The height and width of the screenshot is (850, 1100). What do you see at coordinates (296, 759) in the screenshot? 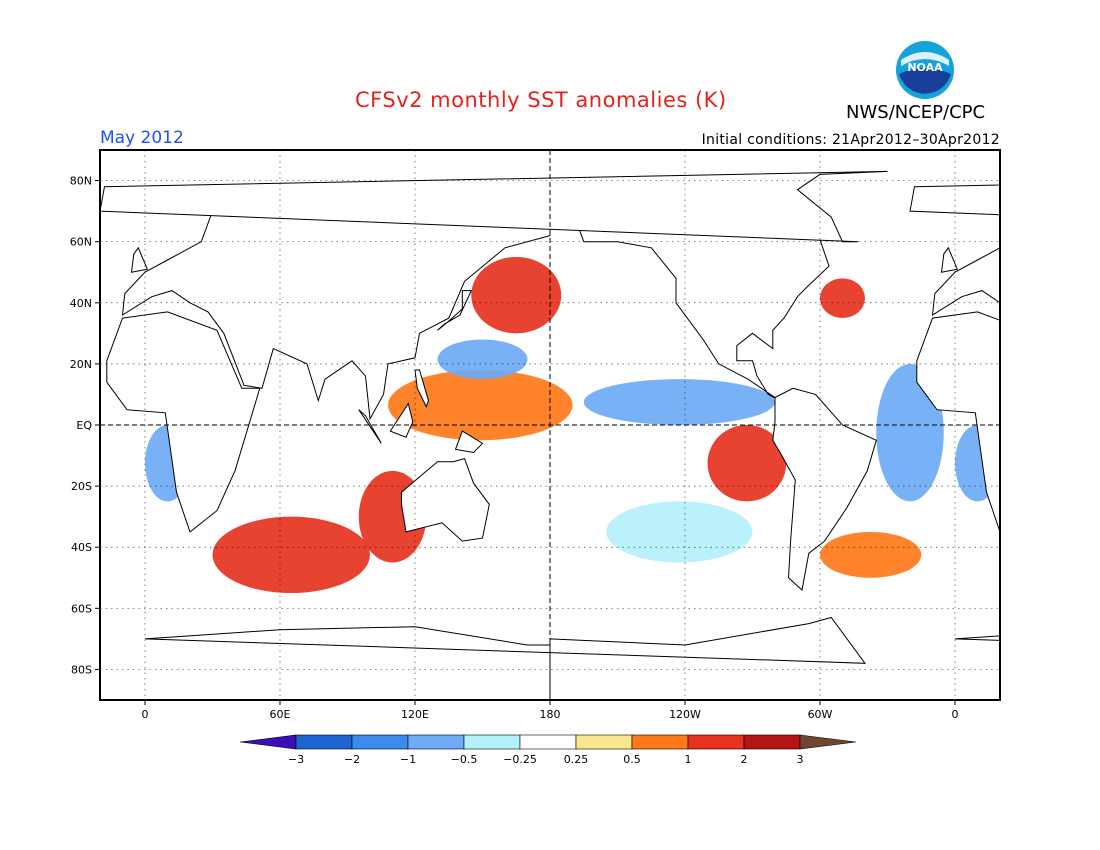
I see `colorbar-label: −3` at bounding box center [296, 759].